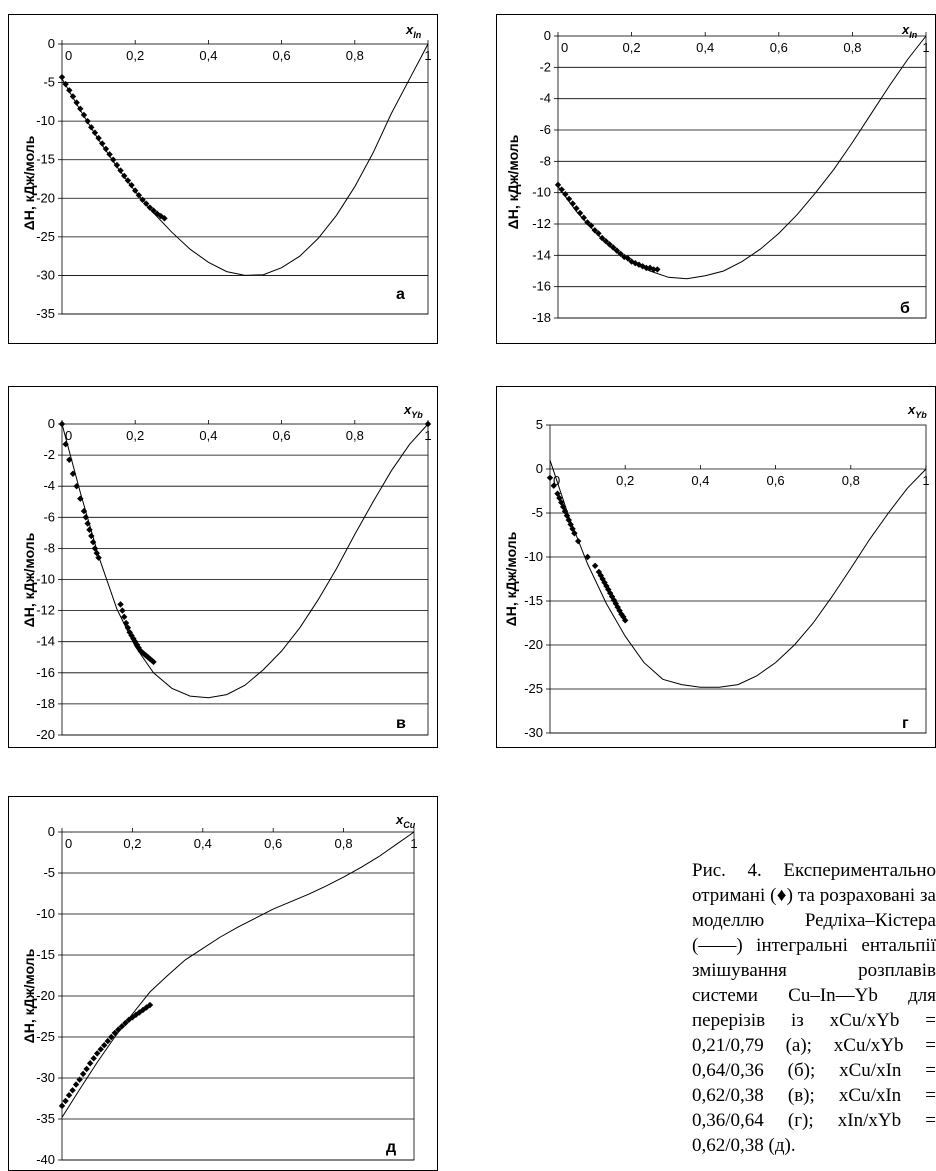 This screenshot has height=1171, width=936. What do you see at coordinates (545, 66) in the screenshot?
I see `chart-b-y-tick-label: -2` at bounding box center [545, 66].